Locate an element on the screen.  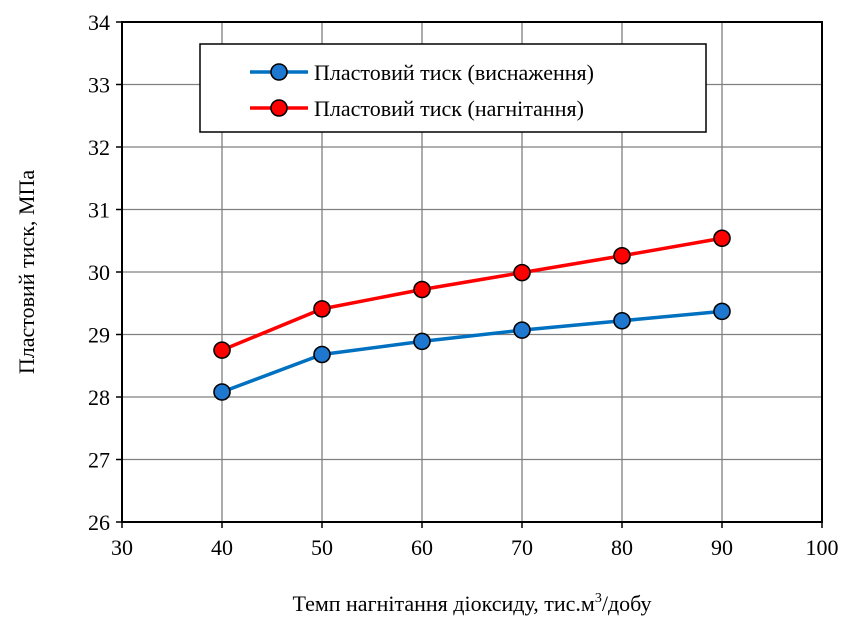
x-tick-label: 90 is located at coordinates (722, 547).